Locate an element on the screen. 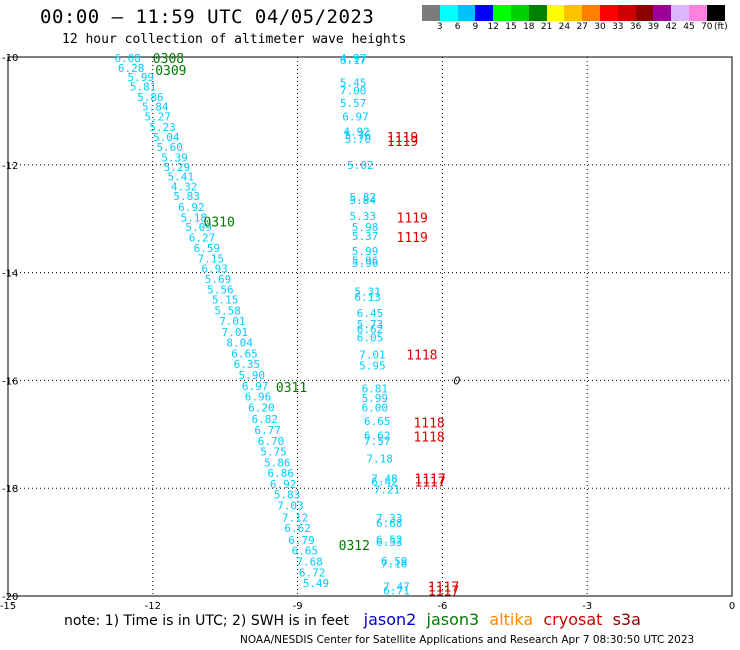 The width and height of the screenshot is (740, 650). color-scale-label: 6 is located at coordinates (457, 27).